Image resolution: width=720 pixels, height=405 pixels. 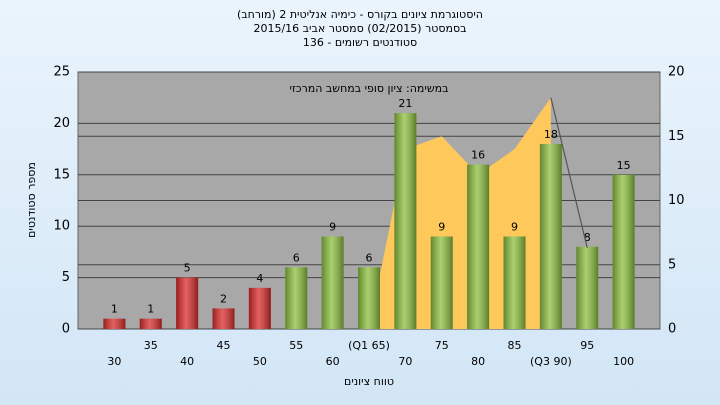 What do you see at coordinates (61, 123) in the screenshot?
I see `y-tick-label: 20` at bounding box center [61, 123].